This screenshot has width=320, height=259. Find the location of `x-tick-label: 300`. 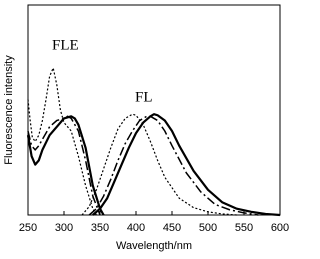

x-tick-label: 300 is located at coordinates (64, 228).